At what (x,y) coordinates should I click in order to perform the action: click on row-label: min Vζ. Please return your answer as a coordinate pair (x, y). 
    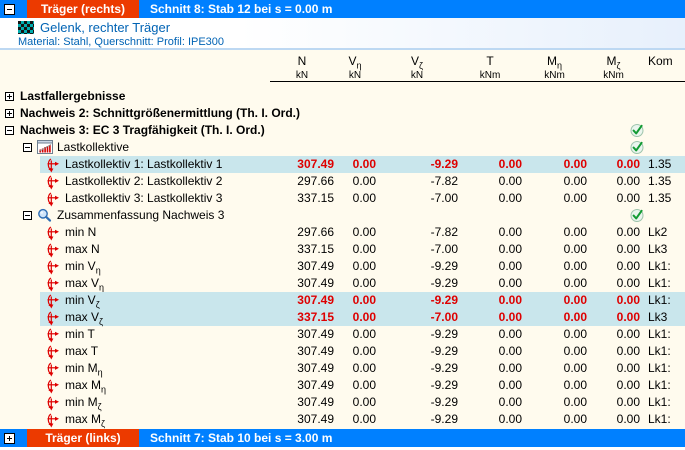
    Looking at the image, I should click on (82, 301).